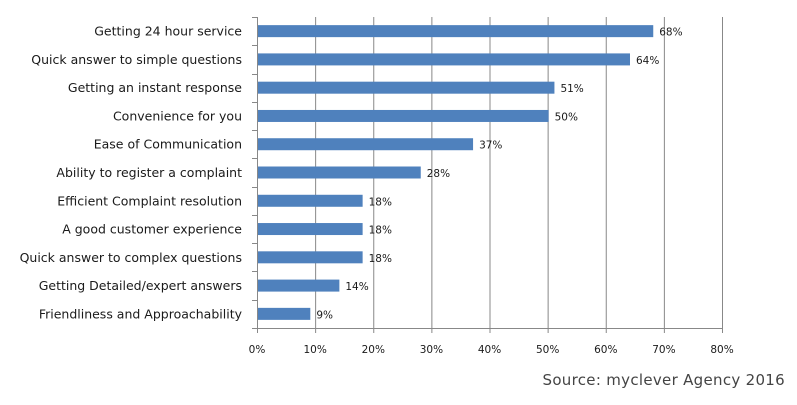 This screenshot has height=405, width=797. Describe the element at coordinates (152, 229) in the screenshot. I see `category-label: A good customer experience` at that location.